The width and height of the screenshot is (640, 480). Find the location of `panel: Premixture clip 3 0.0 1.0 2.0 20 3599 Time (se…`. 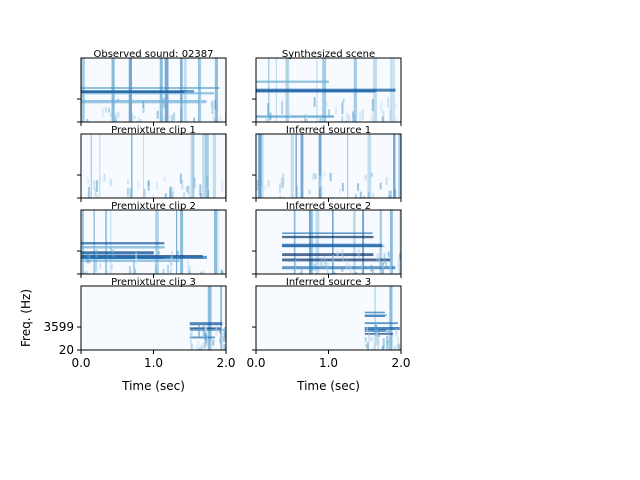

panel: Premixture clip 3 0.0 1.0 2.0 20 3599 Time (se… is located at coordinates (127, 335).